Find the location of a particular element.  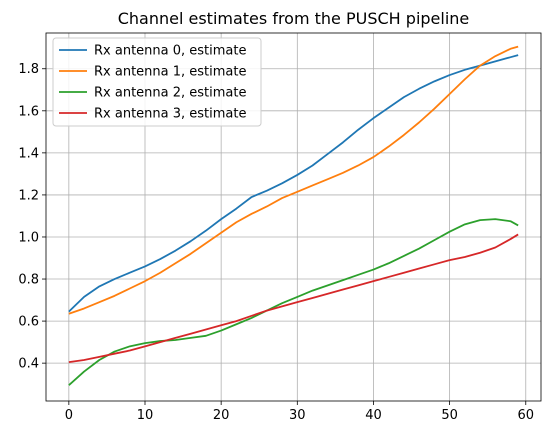

x-tick-label: 20 is located at coordinates (221, 415).